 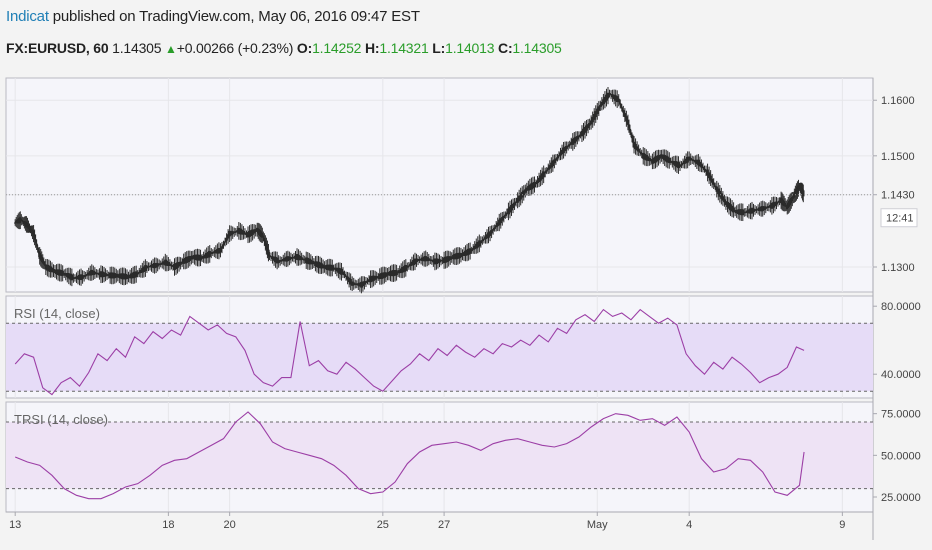 I want to click on open-value: 1.14252, so click(x=337, y=48).